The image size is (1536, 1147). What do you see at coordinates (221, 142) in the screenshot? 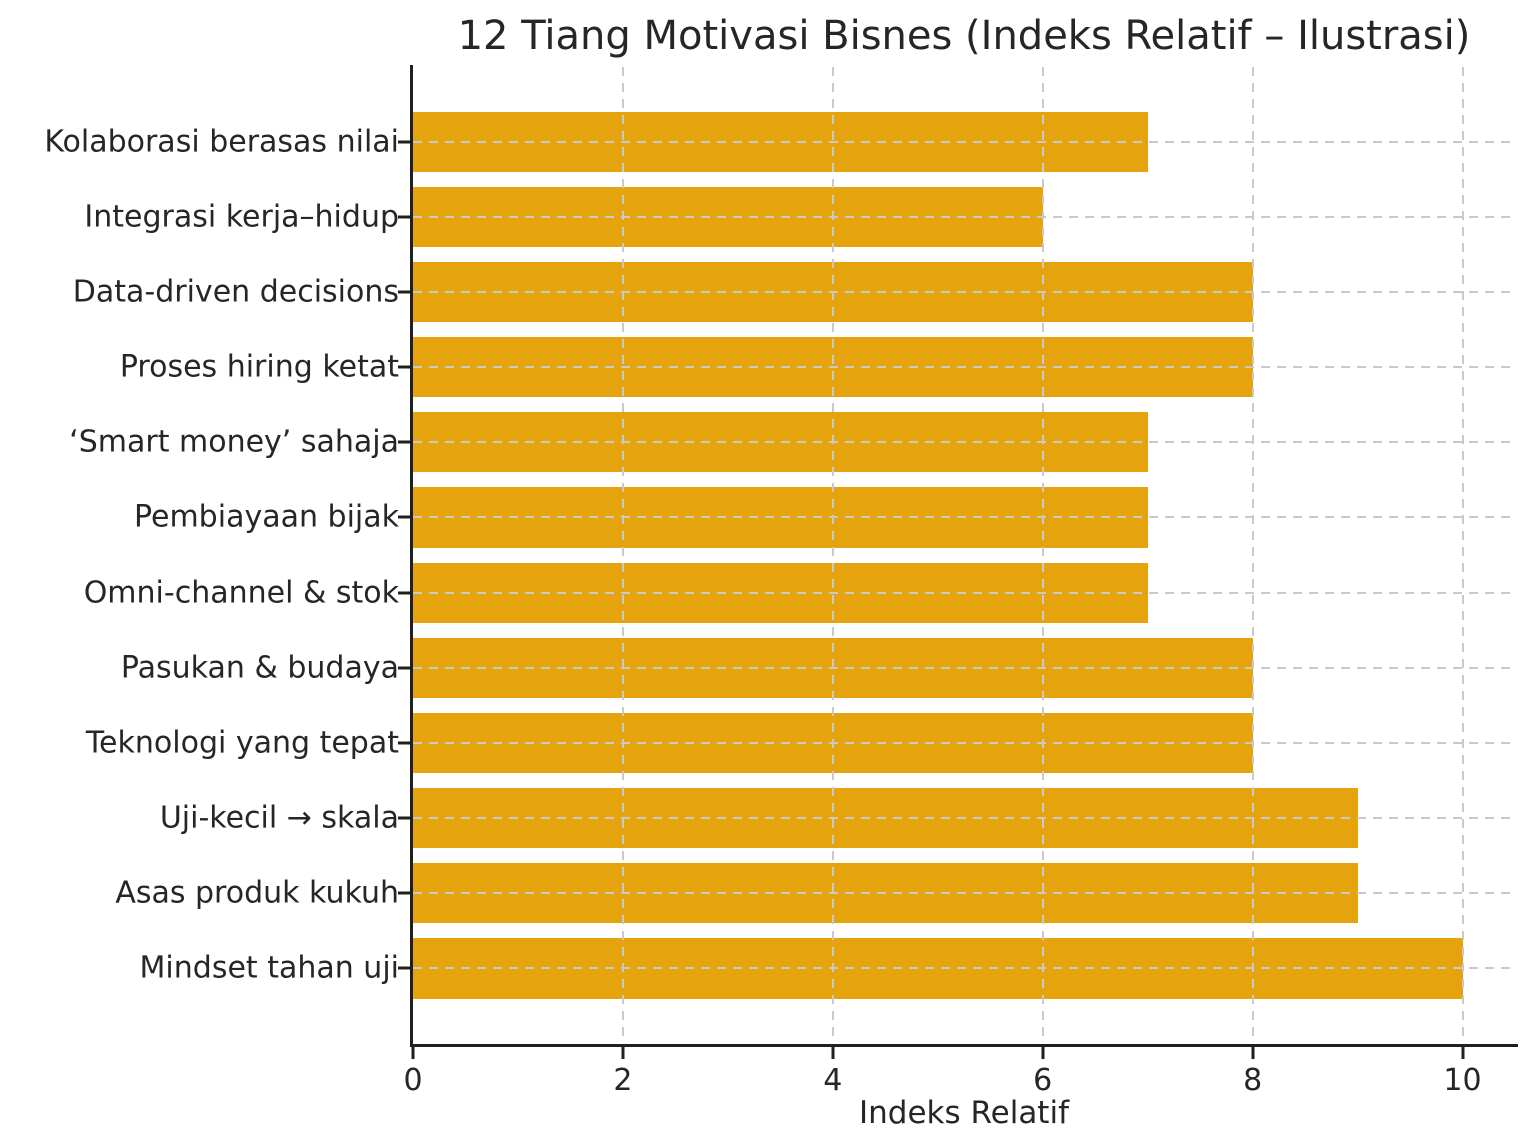
I see `category-label: Kolaborasi berasas nilai` at bounding box center [221, 142].